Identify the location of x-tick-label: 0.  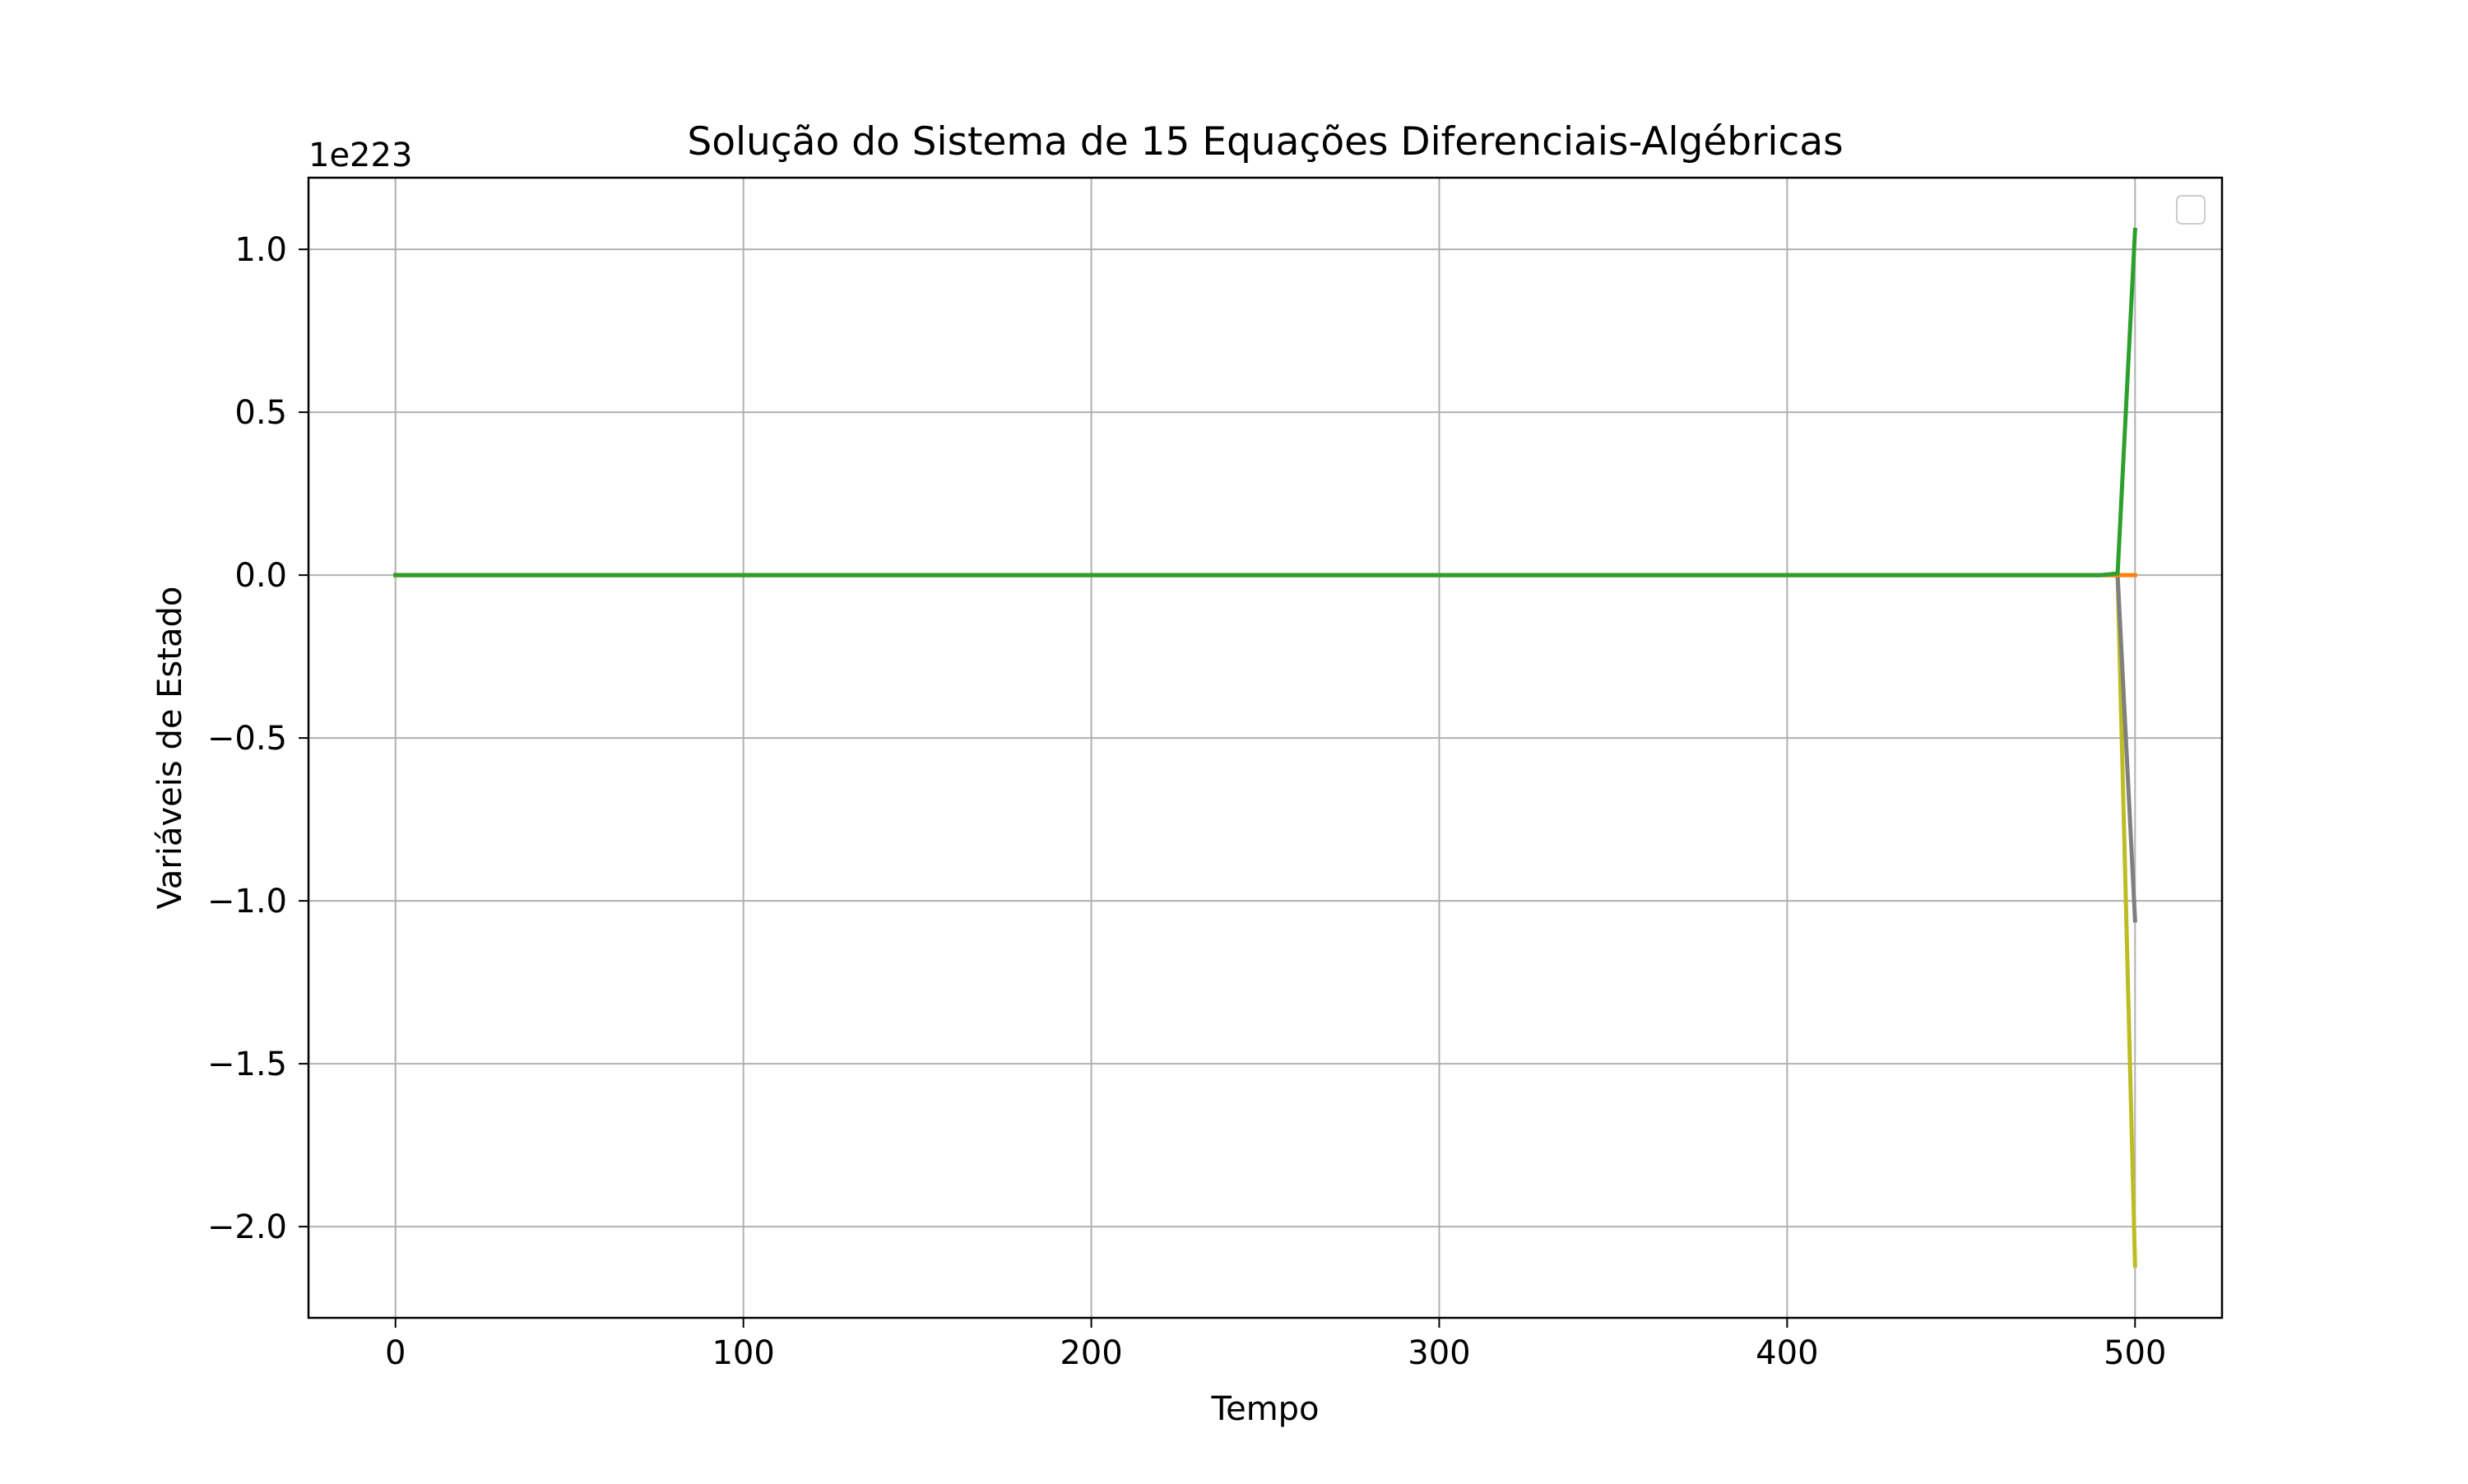
(395, 1353).